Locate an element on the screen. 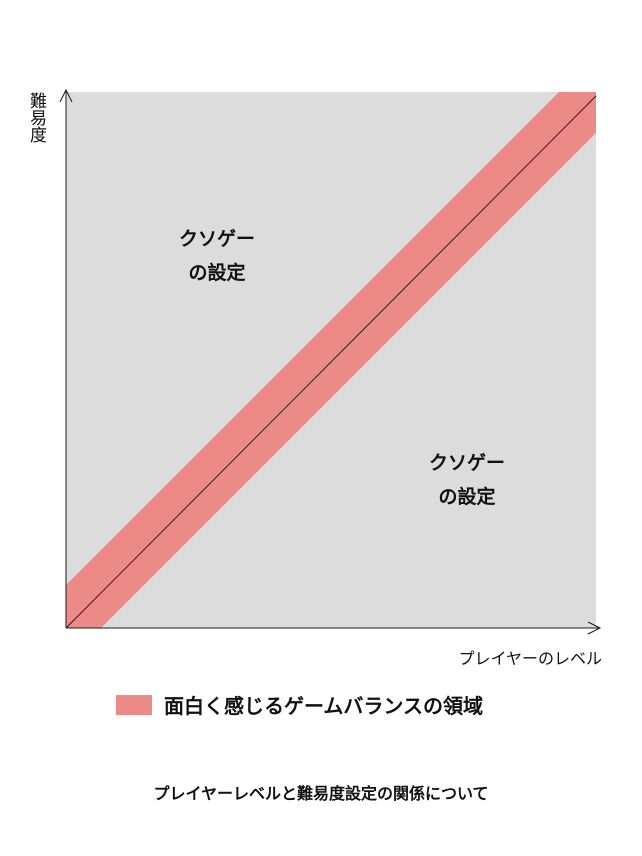  region-label-upper-left: クソゲー の設定 is located at coordinates (217, 256).